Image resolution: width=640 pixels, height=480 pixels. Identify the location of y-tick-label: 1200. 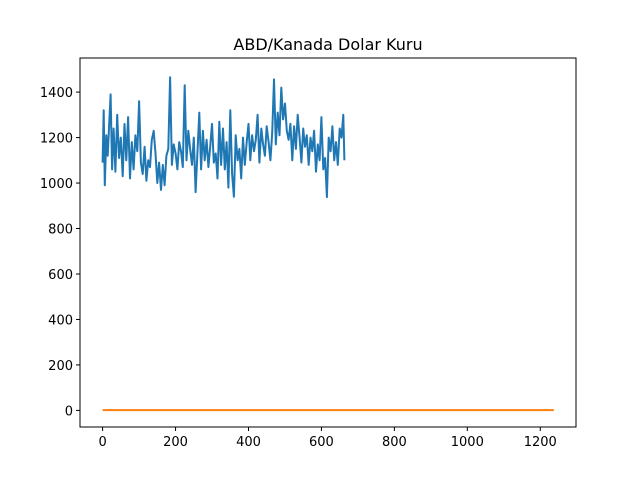
(56, 139).